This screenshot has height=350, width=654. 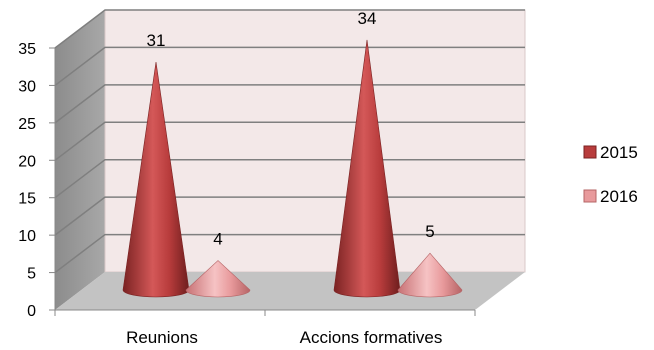 What do you see at coordinates (156, 40) in the screenshot?
I see `data-label: 31` at bounding box center [156, 40].